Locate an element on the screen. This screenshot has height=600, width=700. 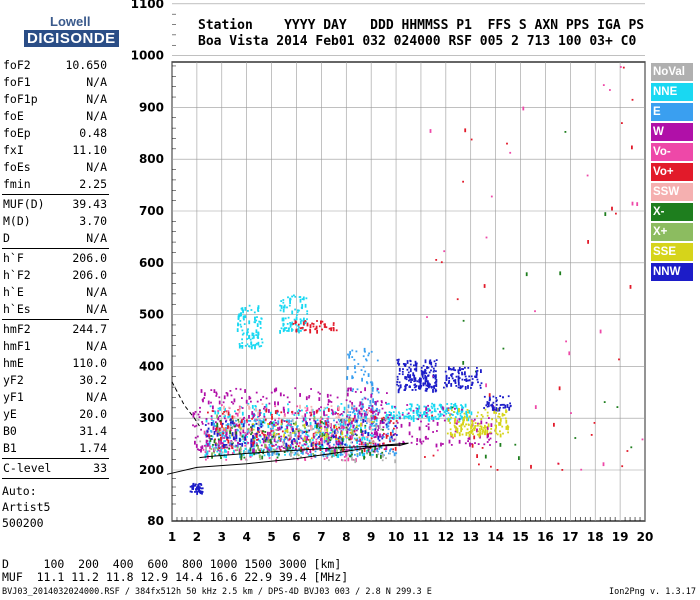
y-tick-label: 300 is located at coordinates (151, 418).